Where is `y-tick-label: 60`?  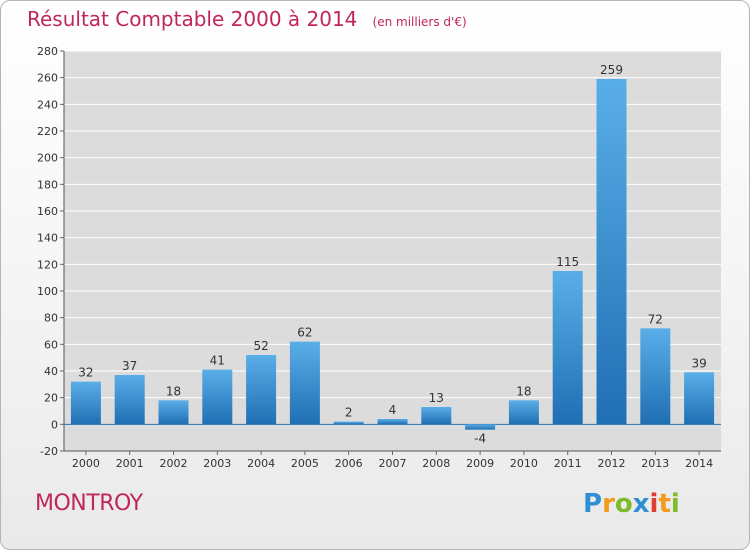 y-tick-label: 60 is located at coordinates (51, 344).